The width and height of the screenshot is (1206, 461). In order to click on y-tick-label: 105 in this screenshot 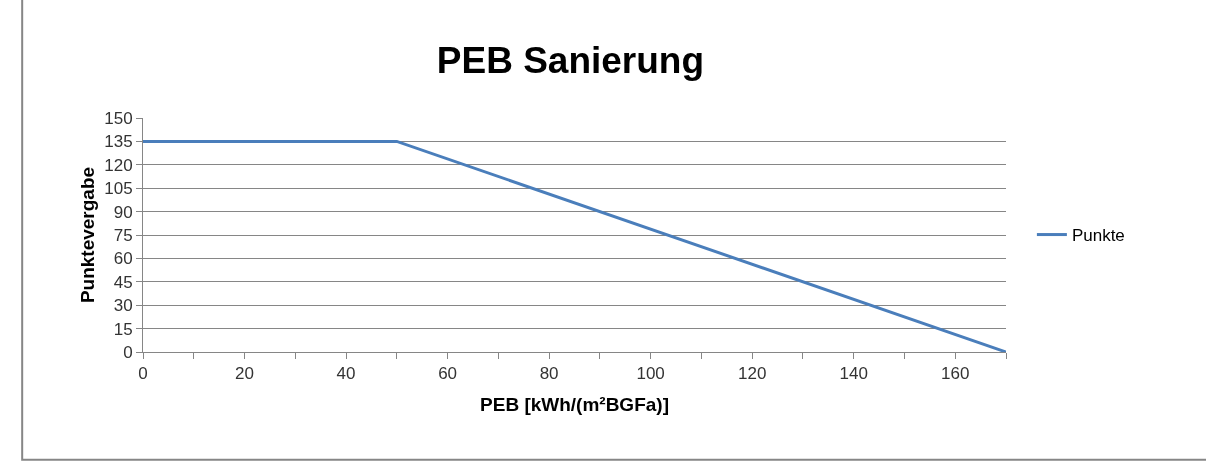, I will do `click(118, 189)`.